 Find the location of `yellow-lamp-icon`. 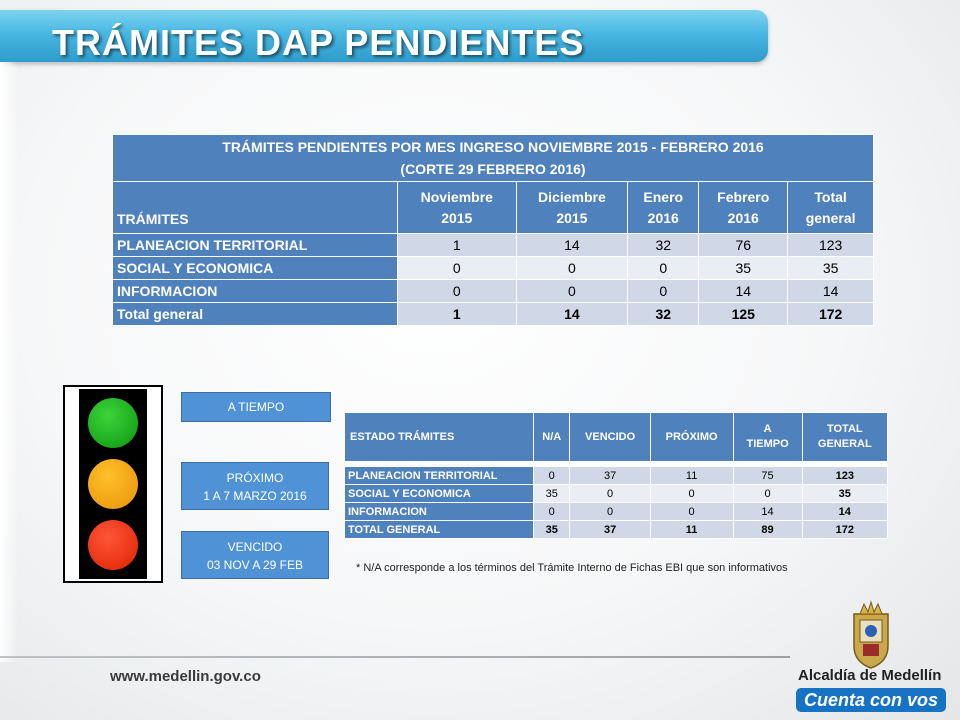

yellow-lamp-icon is located at coordinates (113, 484).